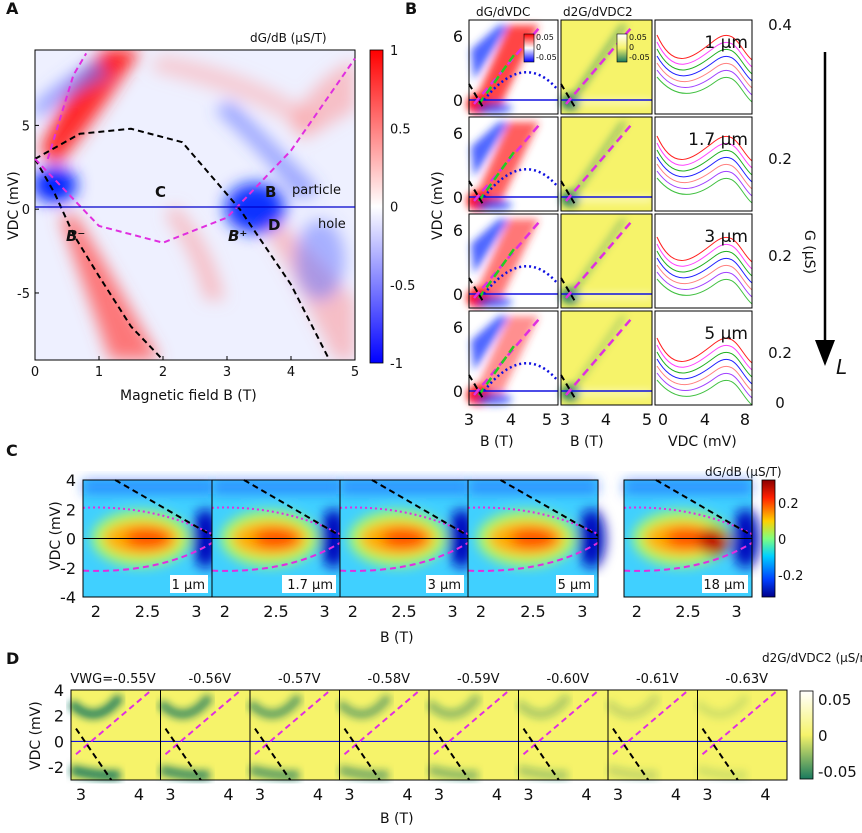 The image size is (862, 833). I want to click on annotation-d: D, so click(274, 225).